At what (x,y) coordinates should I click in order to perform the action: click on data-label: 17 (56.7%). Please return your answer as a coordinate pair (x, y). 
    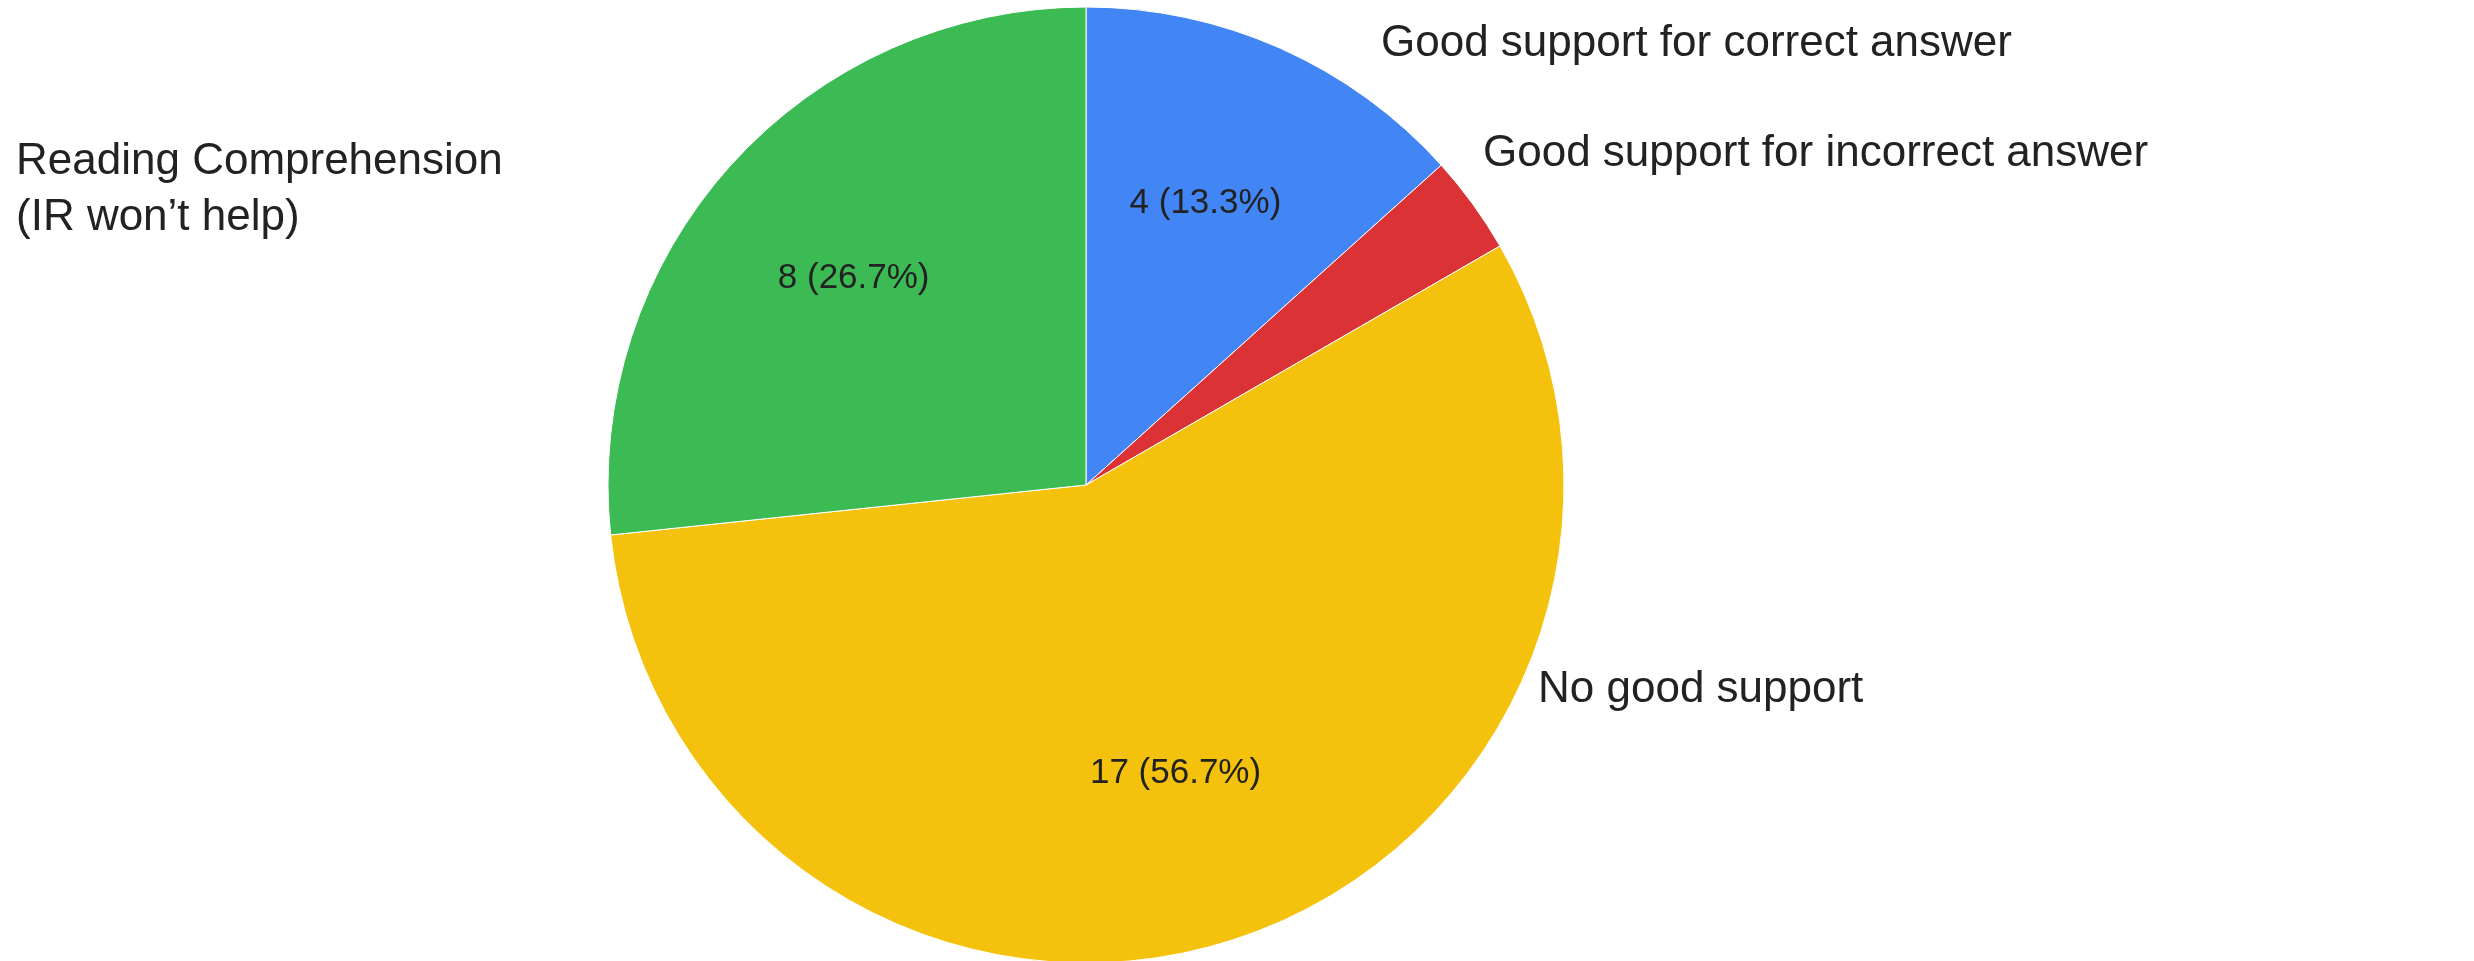
    Looking at the image, I should click on (1175, 771).